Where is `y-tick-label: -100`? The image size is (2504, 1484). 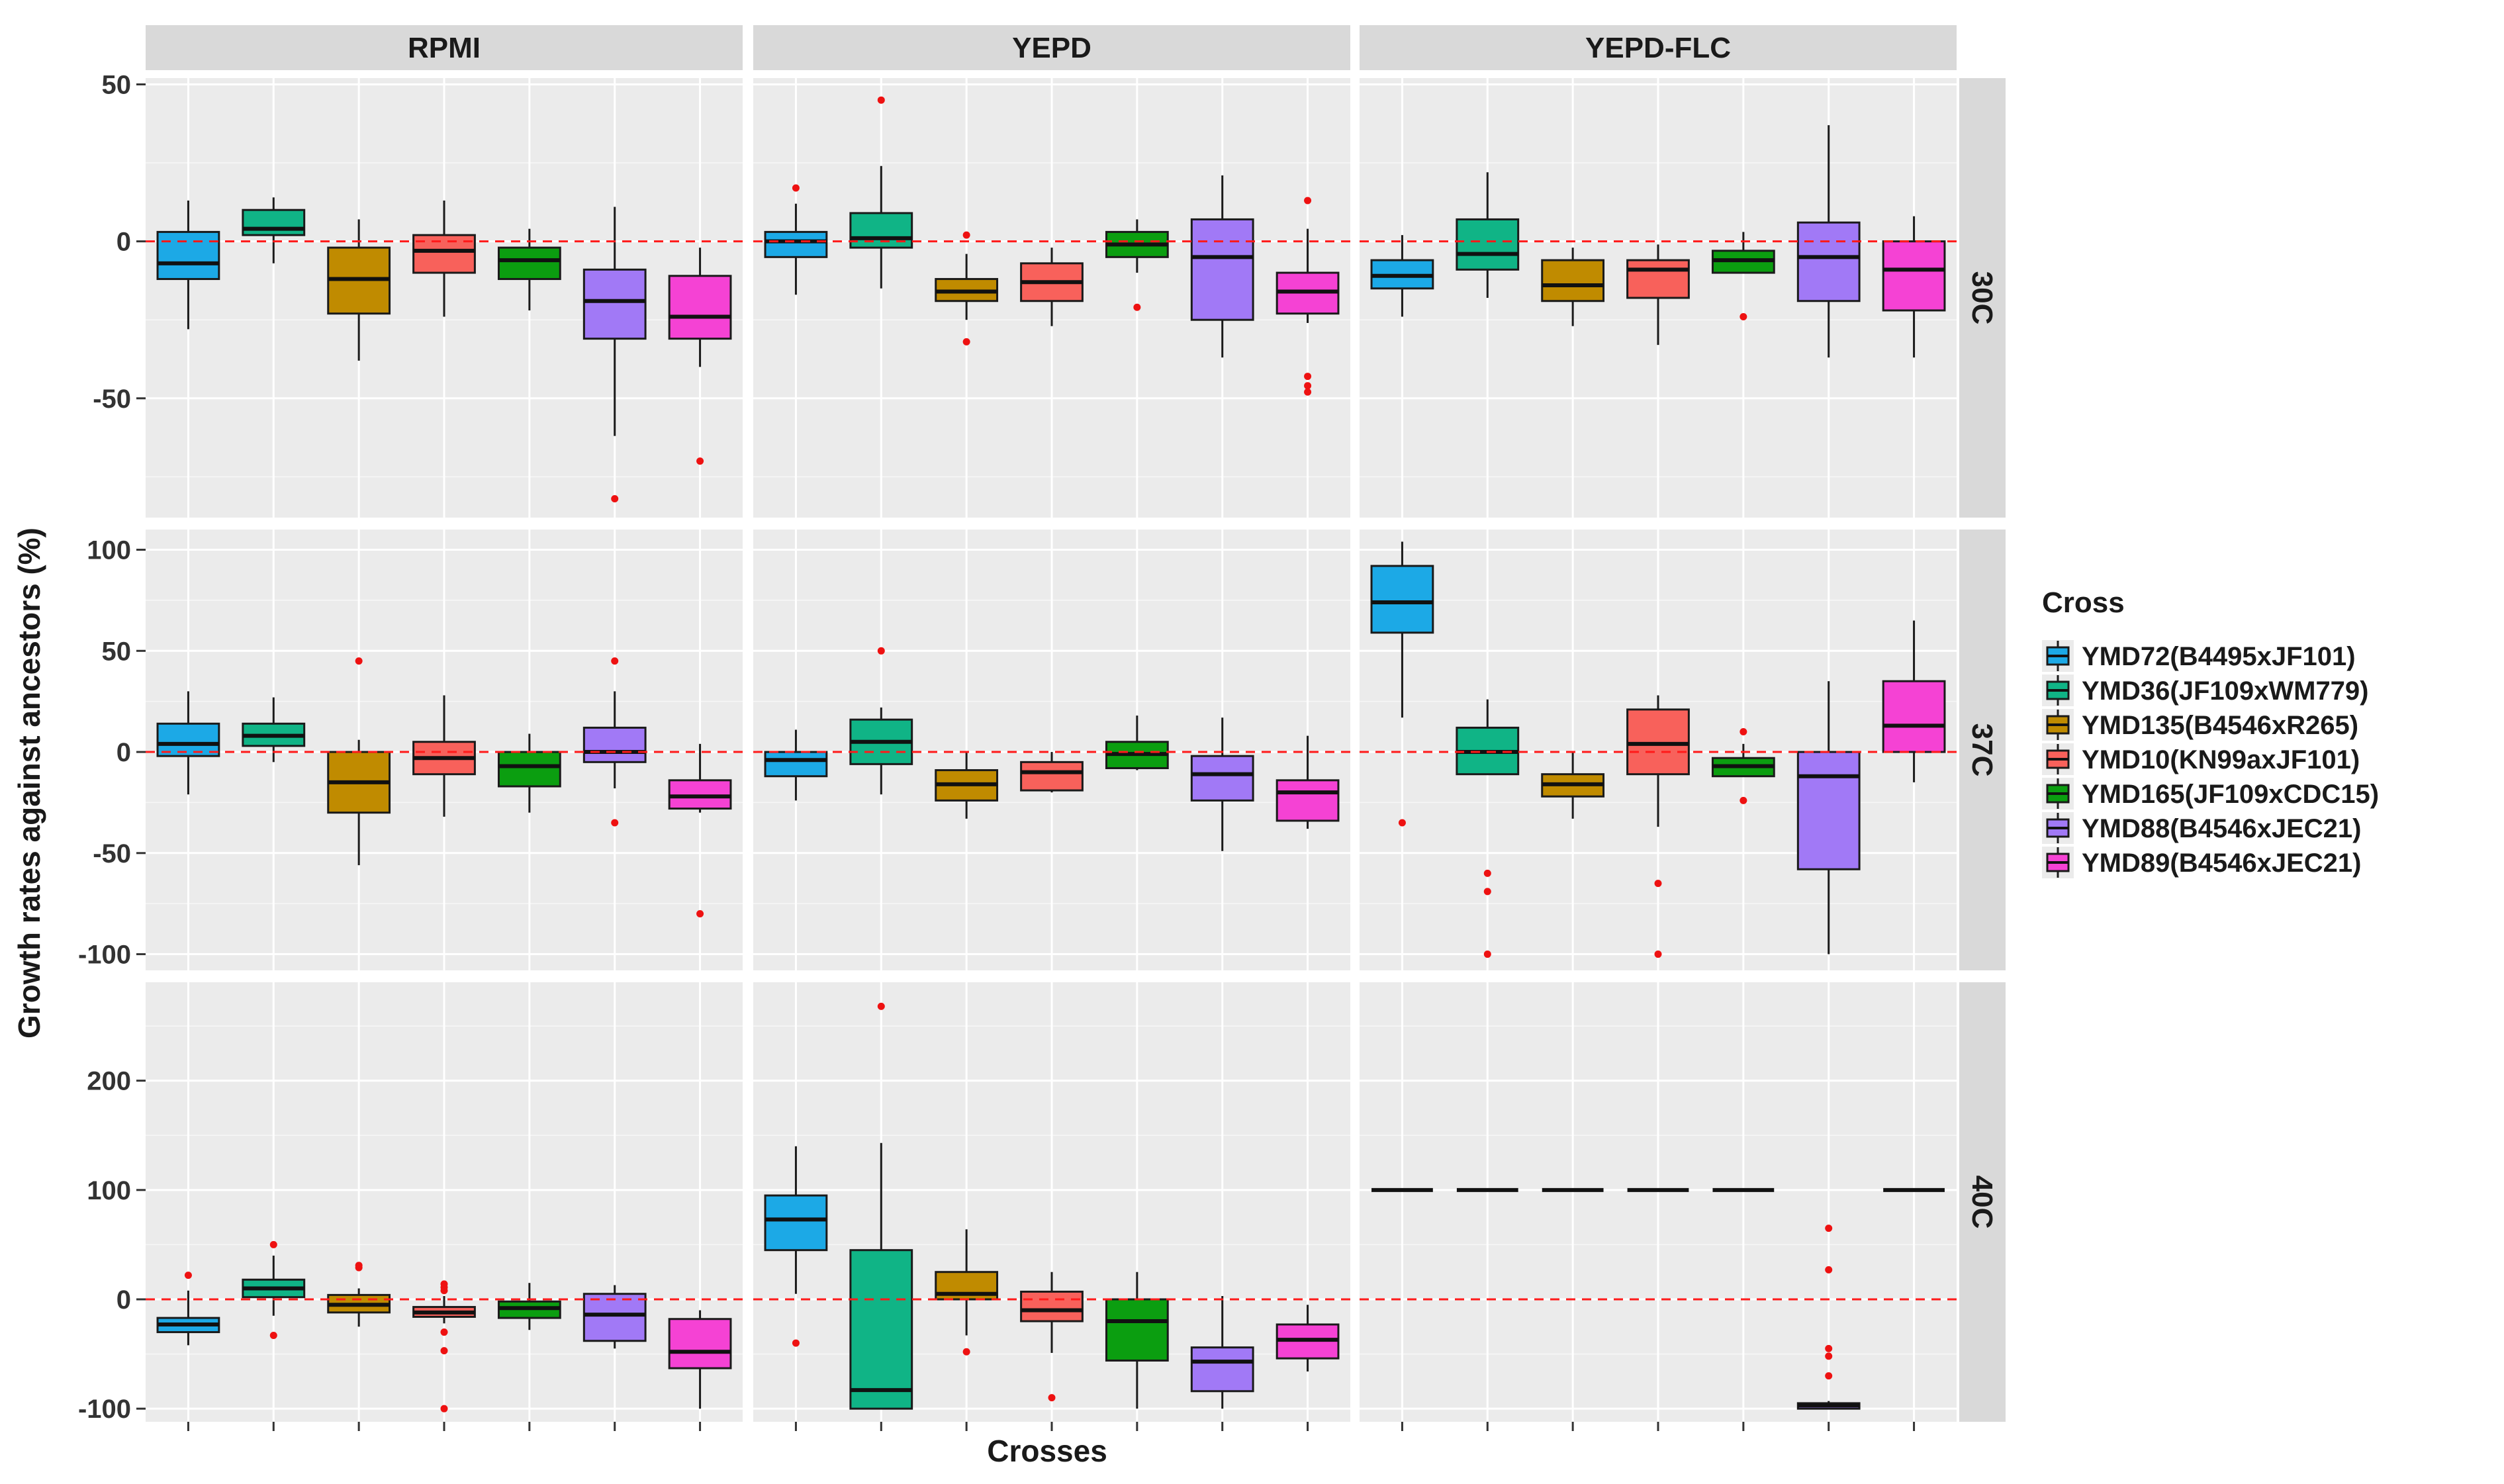
y-tick-label: -100 is located at coordinates (104, 1410).